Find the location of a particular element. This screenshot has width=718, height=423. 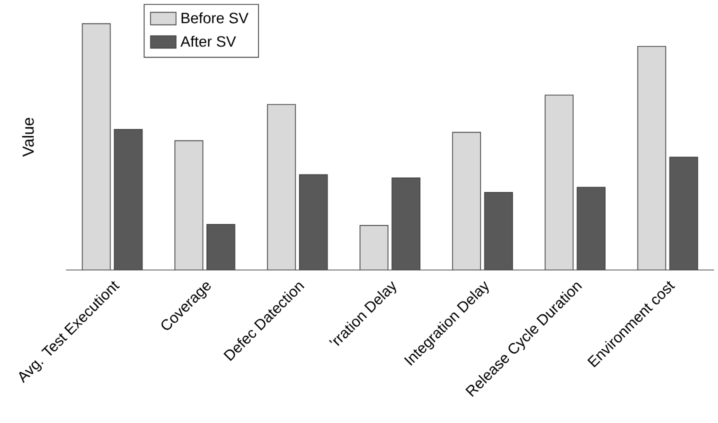

y-axis-title: Value is located at coordinates (28, 137).